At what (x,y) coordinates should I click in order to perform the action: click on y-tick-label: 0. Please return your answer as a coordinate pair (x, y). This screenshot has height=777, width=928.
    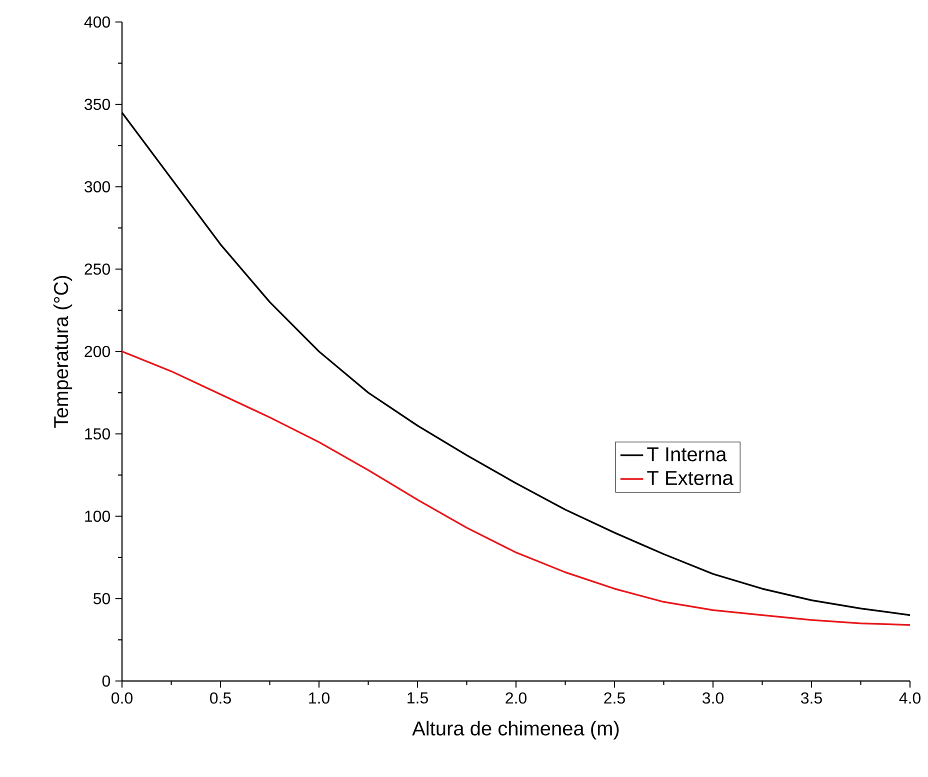
    Looking at the image, I should click on (106, 681).